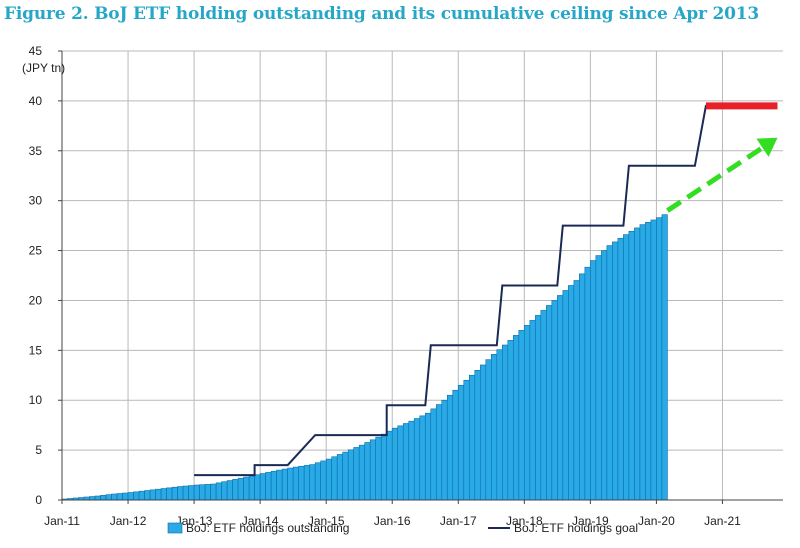 The width and height of the screenshot is (800, 548). What do you see at coordinates (36, 400) in the screenshot?
I see `y-tick-label: 10` at bounding box center [36, 400].